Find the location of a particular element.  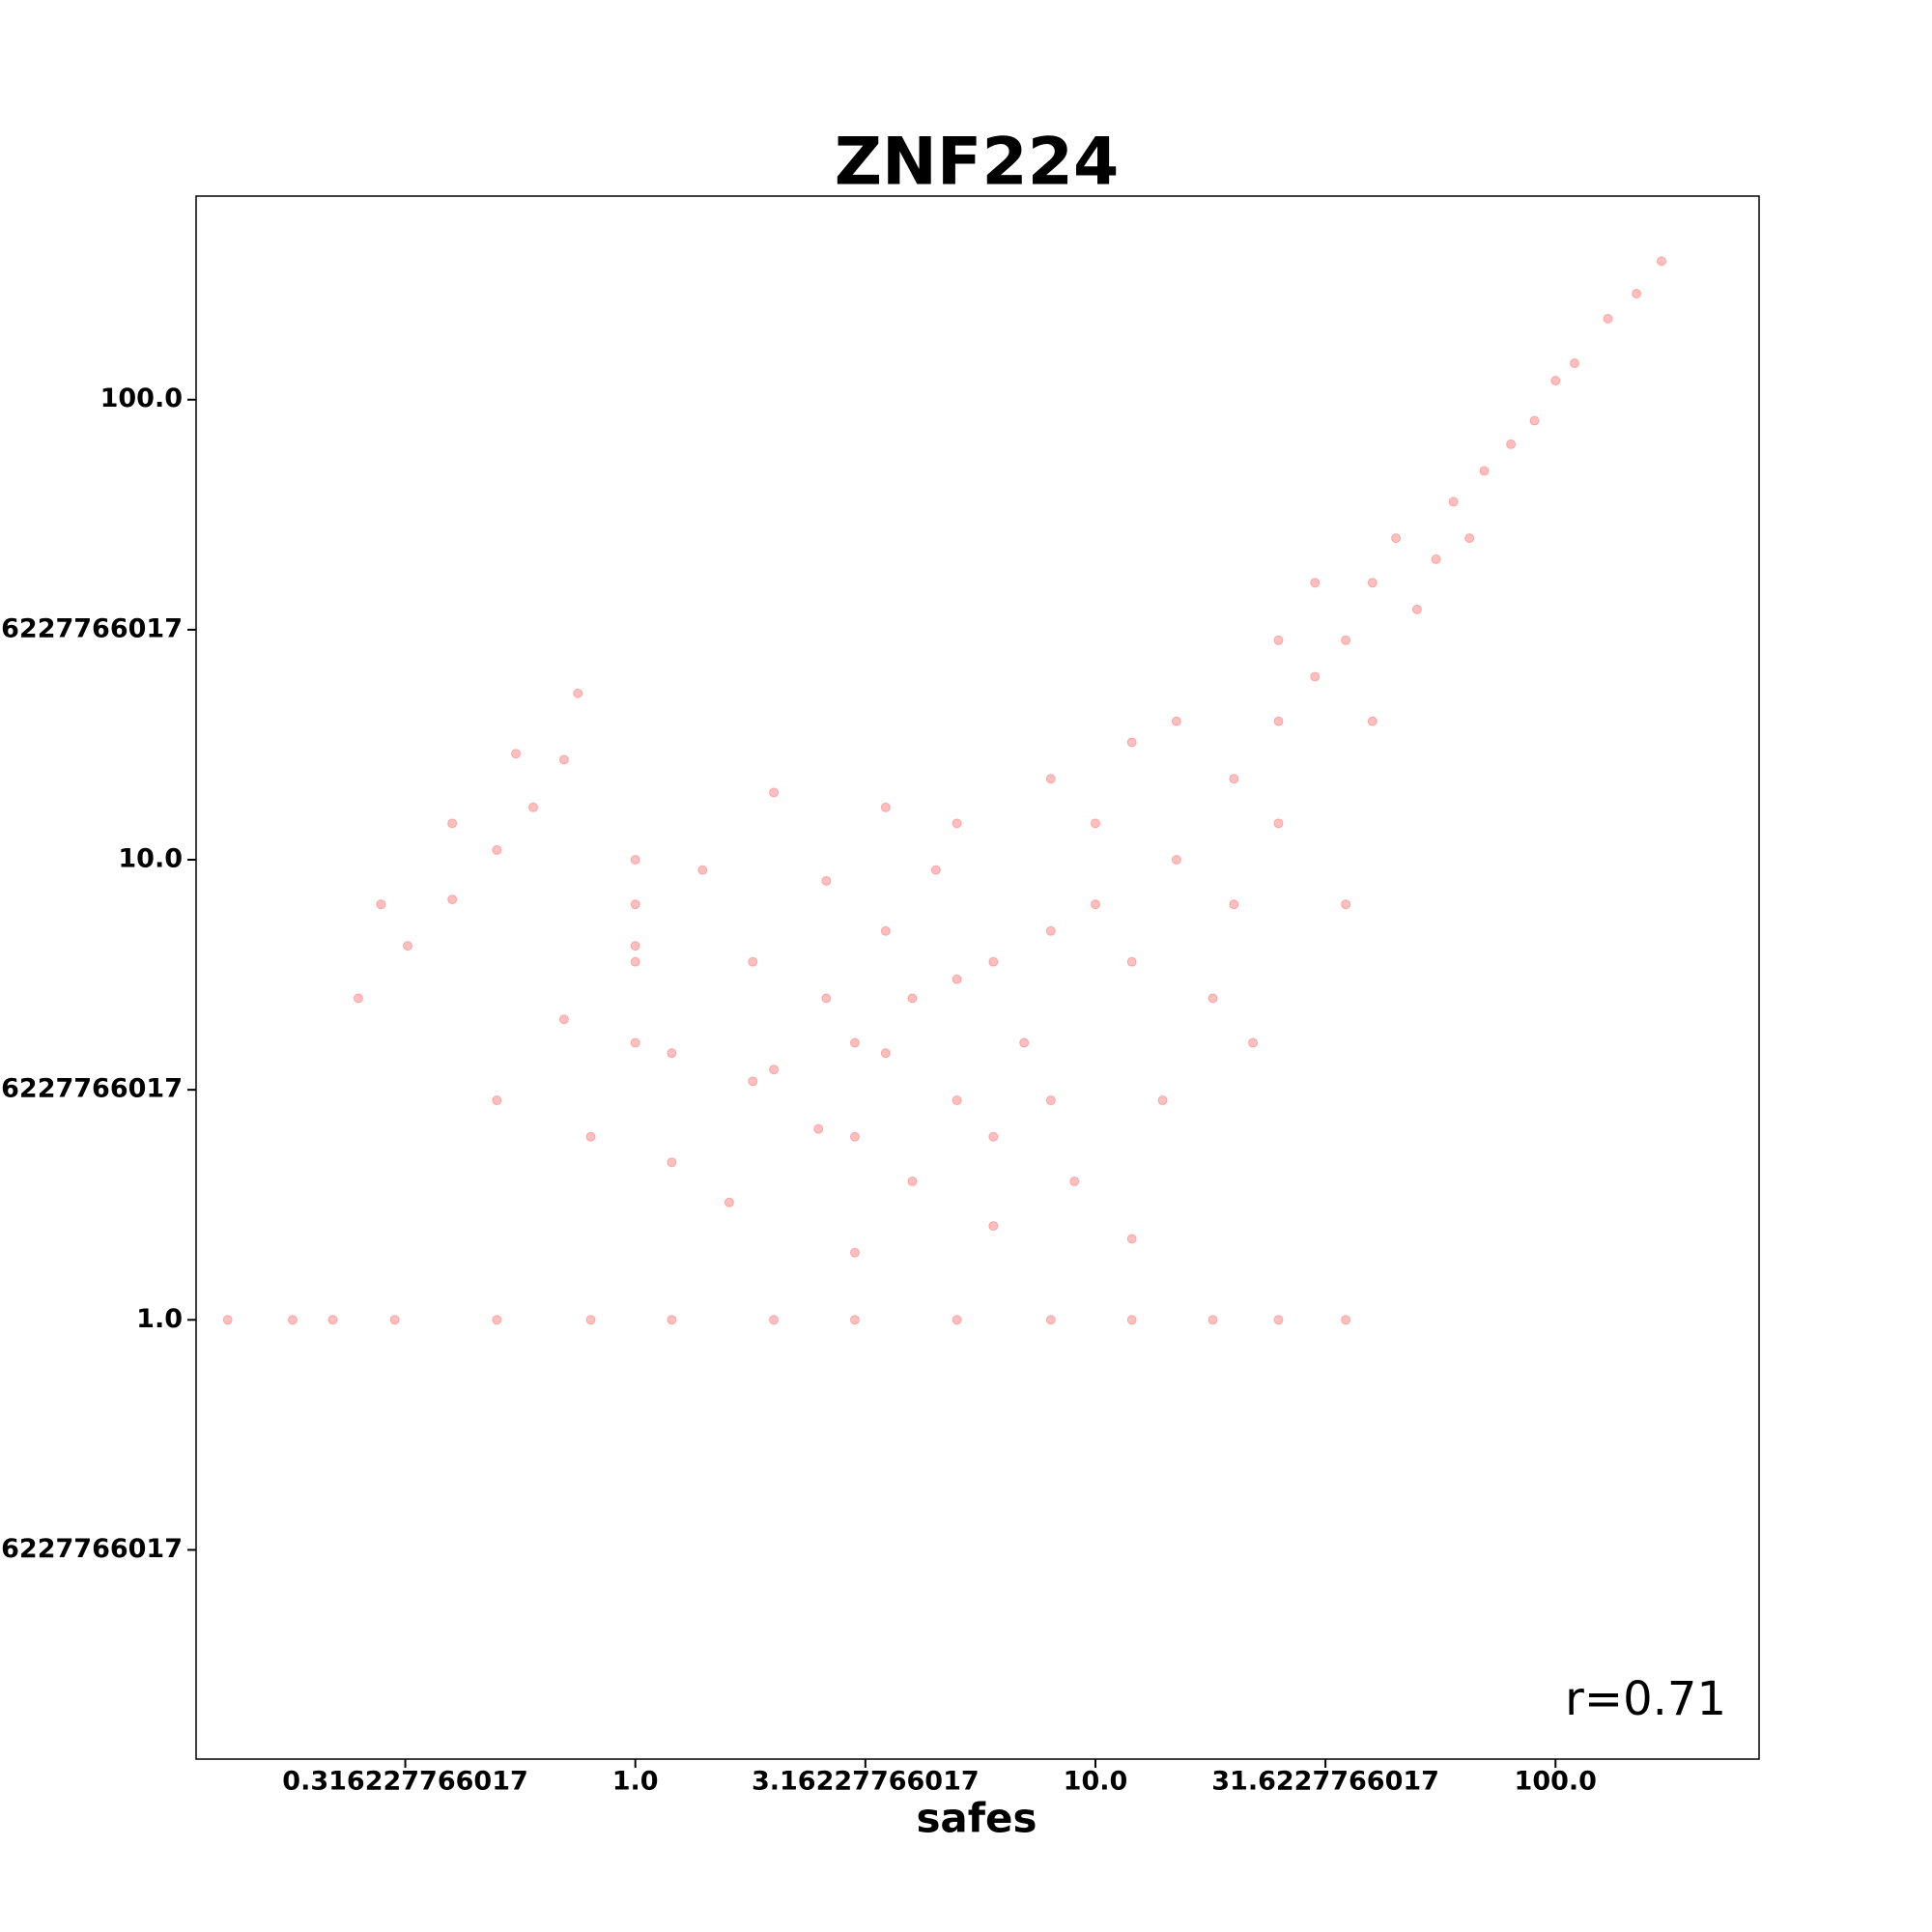

y-tick-label: 31.6227766017 is located at coordinates (91, 628).